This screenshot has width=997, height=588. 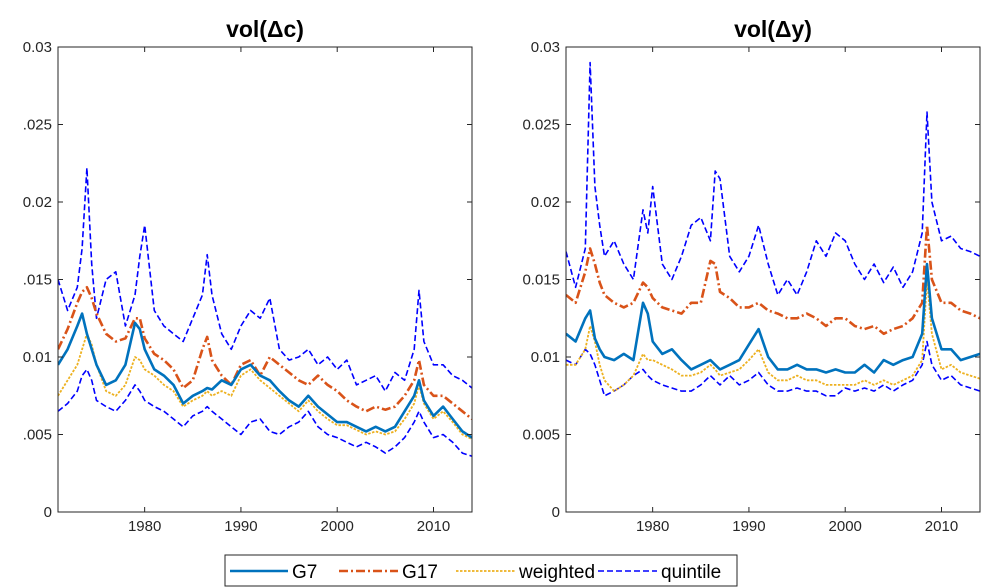 I want to click on right-y-tick-label: 0.015, so click(x=541, y=280).